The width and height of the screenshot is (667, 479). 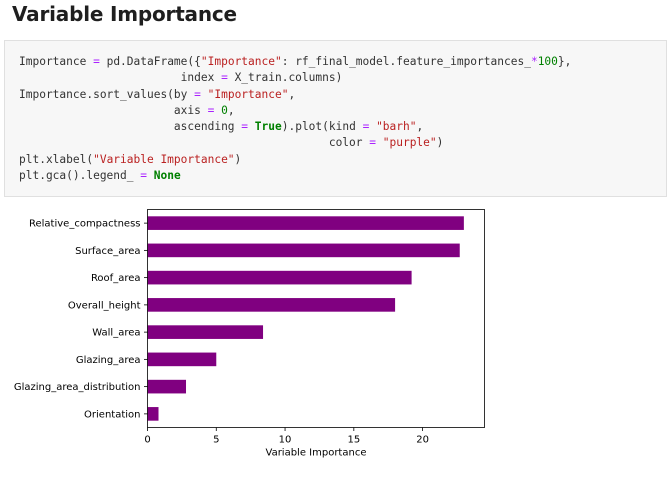 What do you see at coordinates (113, 110) in the screenshot?
I see `code-token: axis` at bounding box center [113, 110].